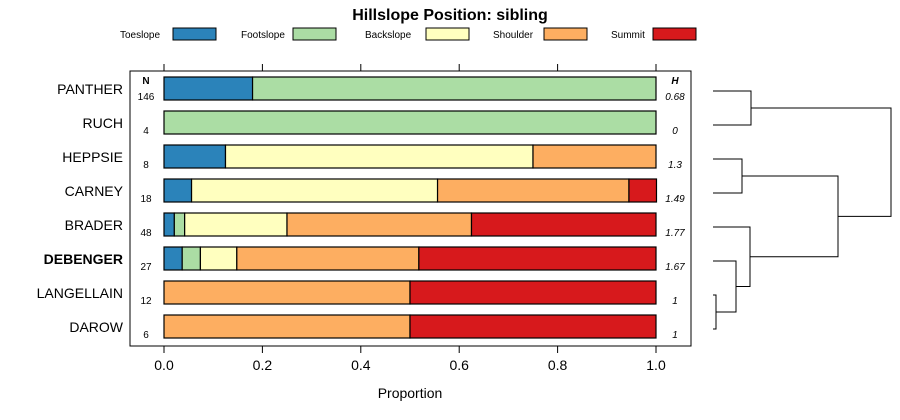 The width and height of the screenshot is (900, 420). I want to click on row-ruch: RUCH 4 0, so click(380, 123).